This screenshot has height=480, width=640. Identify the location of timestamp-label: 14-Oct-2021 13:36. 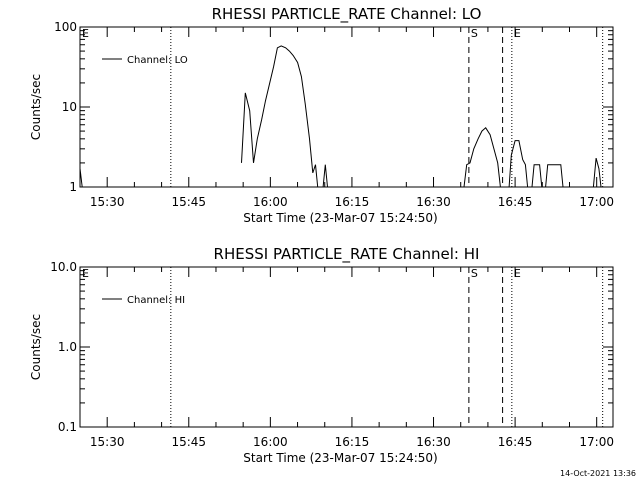
(598, 473).